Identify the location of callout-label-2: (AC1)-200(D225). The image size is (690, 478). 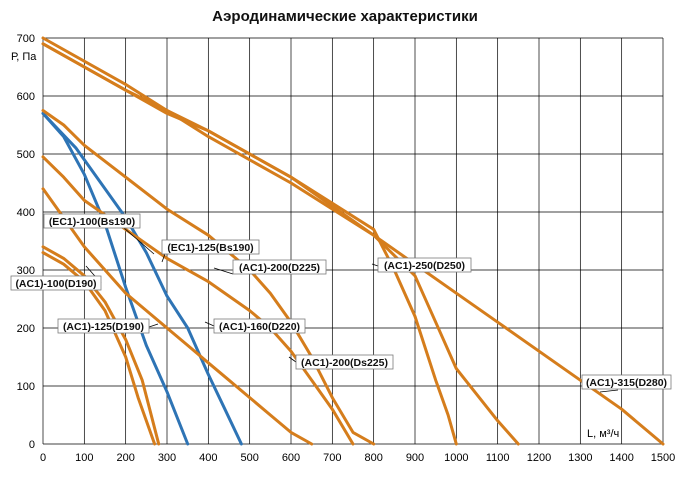
(279, 268).